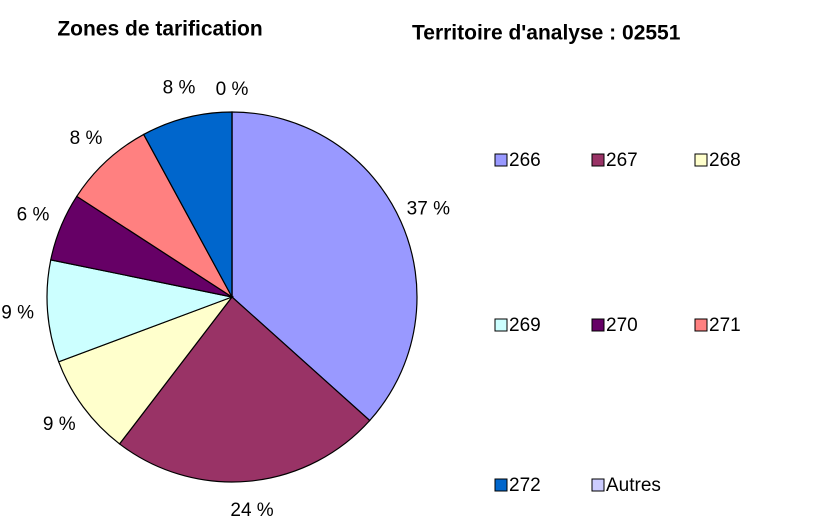  What do you see at coordinates (725, 160) in the screenshot?
I see `legend-label: 268` at bounding box center [725, 160].